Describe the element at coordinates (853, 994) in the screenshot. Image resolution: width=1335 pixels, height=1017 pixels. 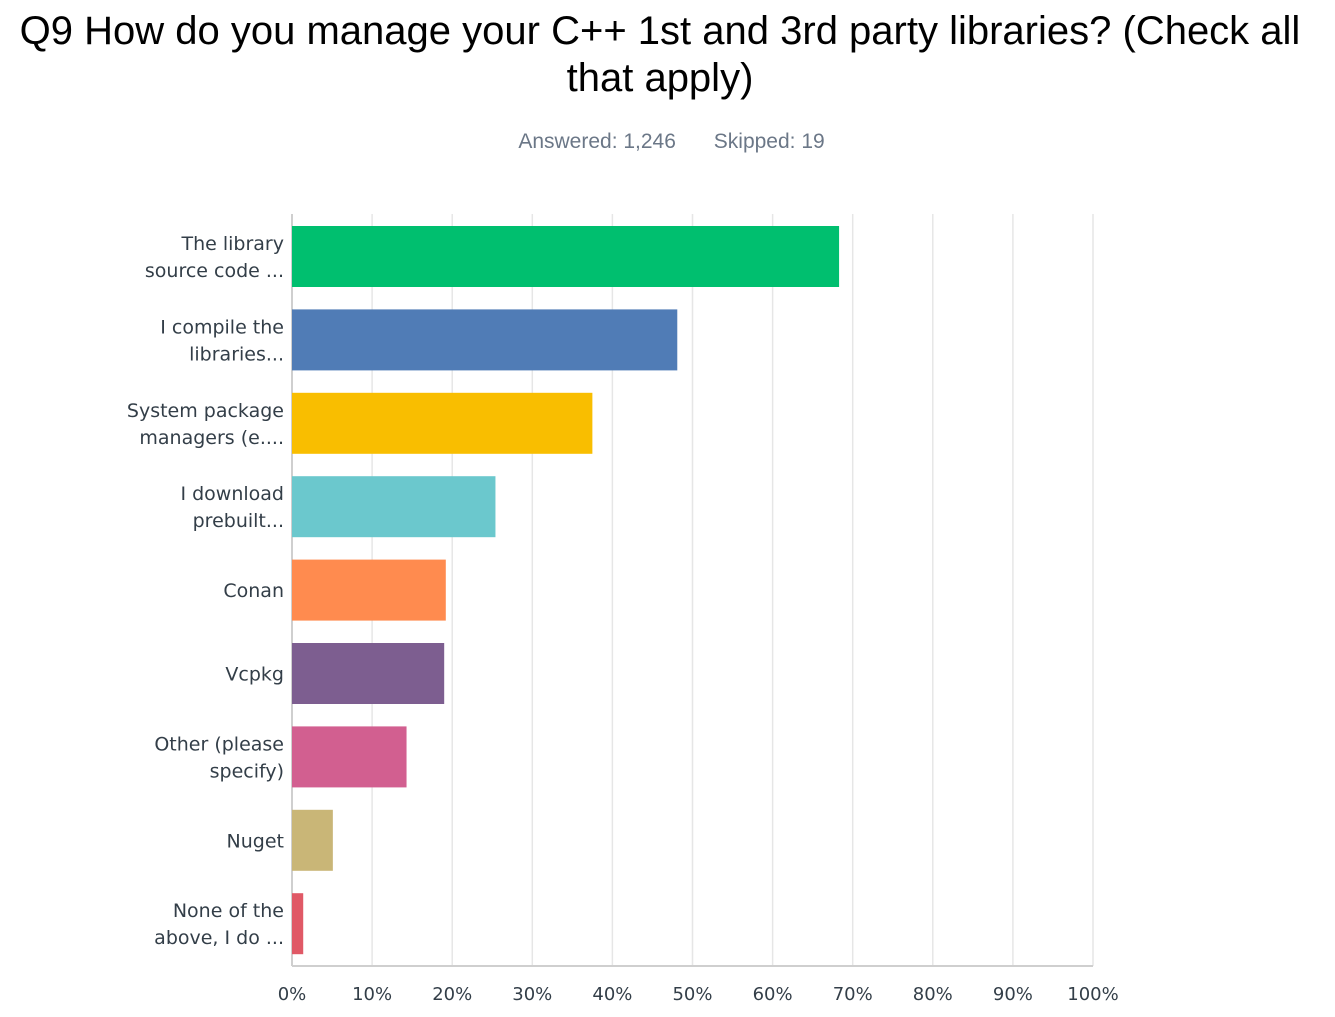
I see `x-tick-label: 70%` at that location.